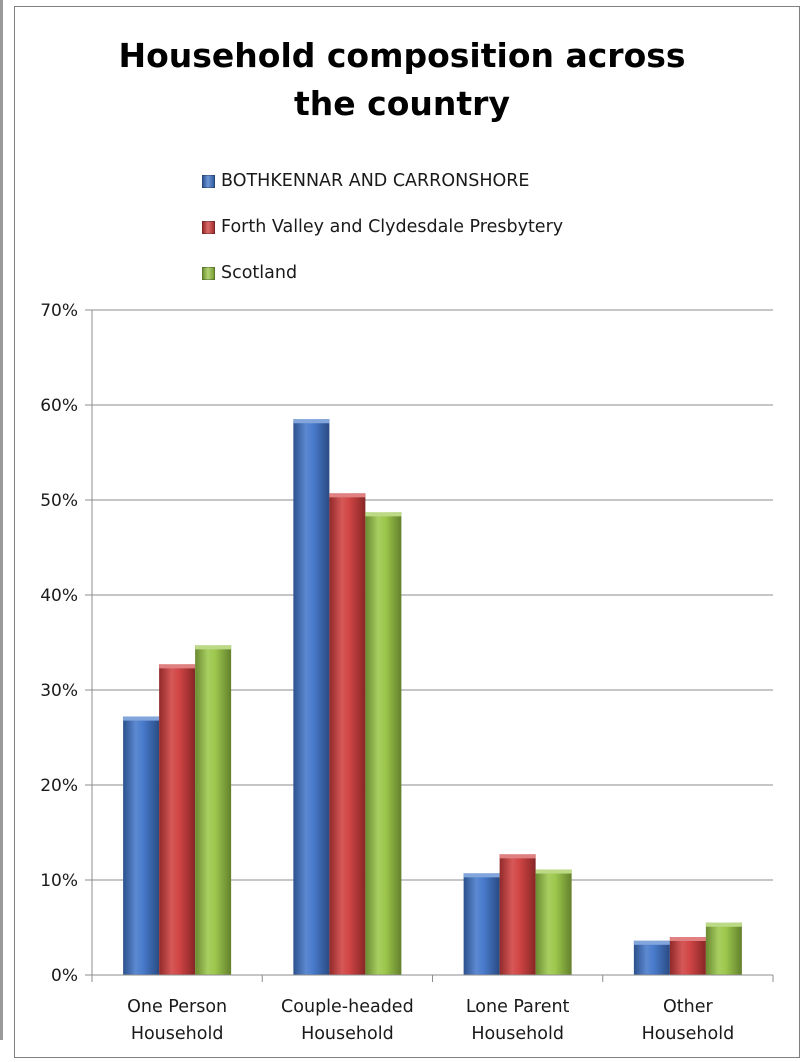  I want to click on x-tick-label-3-line-1: Lone Parent, so click(518, 1007).